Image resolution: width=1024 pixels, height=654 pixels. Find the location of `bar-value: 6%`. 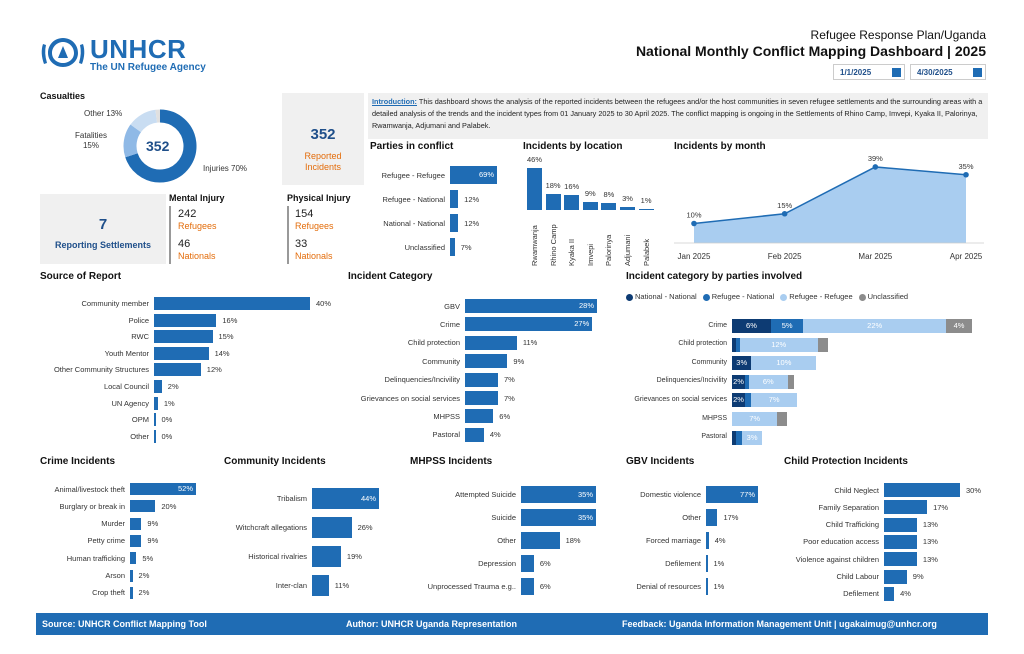

bar-value: 6% is located at coordinates (545, 586).